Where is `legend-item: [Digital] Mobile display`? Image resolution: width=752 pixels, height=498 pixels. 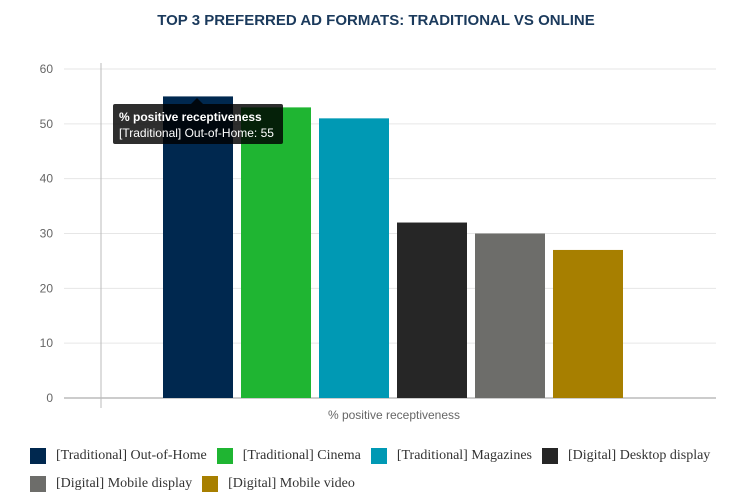 legend-item: [Digital] Mobile display is located at coordinates (111, 484).